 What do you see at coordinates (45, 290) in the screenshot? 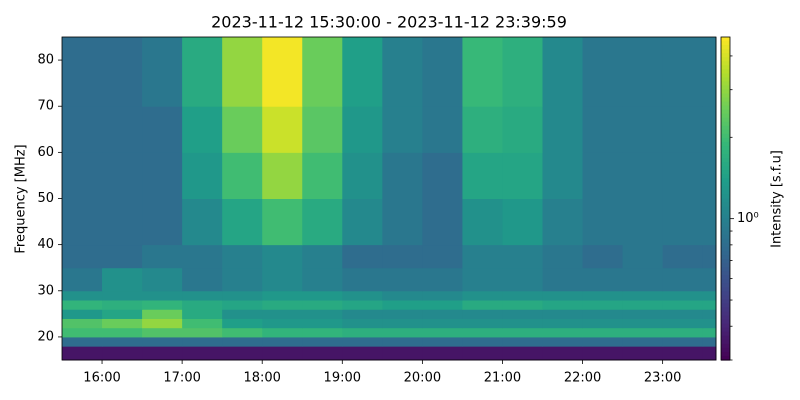
I see `y-tick-label: 30` at bounding box center [45, 290].